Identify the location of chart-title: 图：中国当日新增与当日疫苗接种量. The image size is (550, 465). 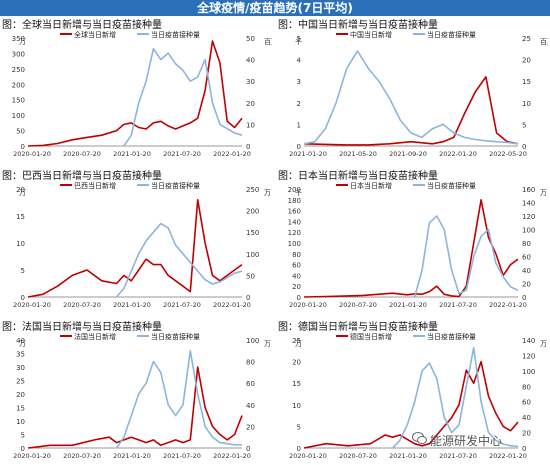
(358, 25).